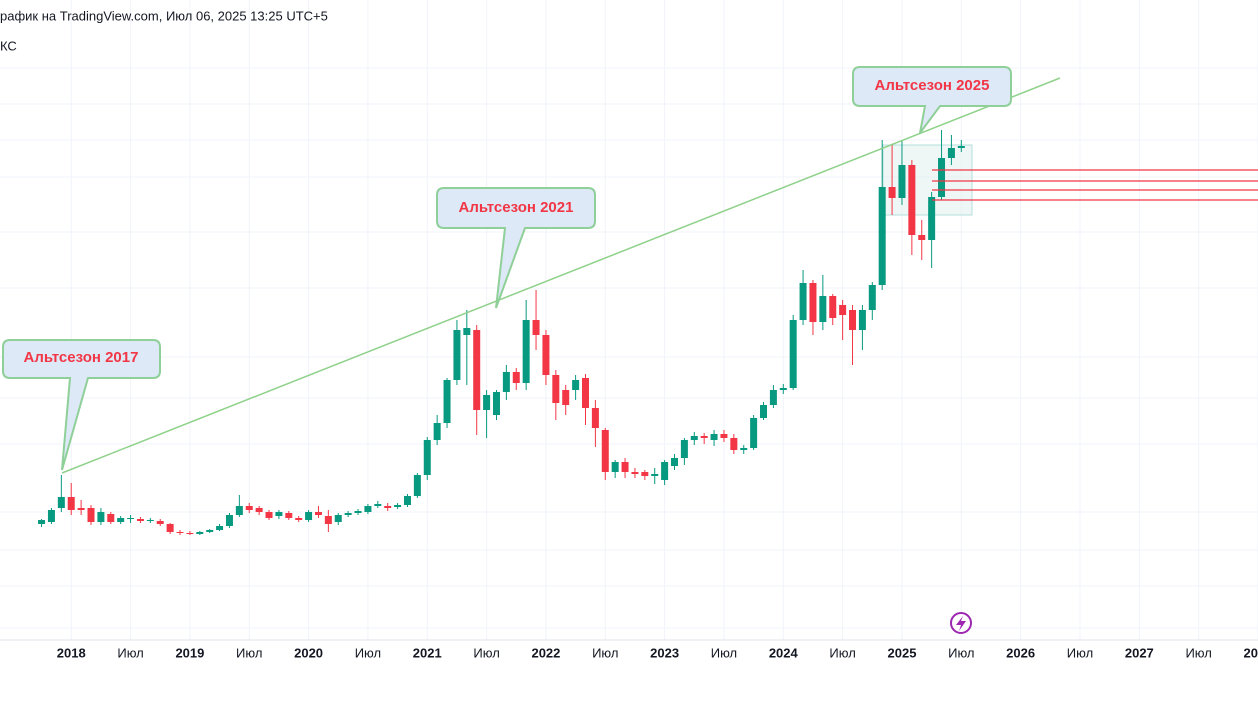 This screenshot has height=707, width=1258. I want to click on symbol: КС, so click(8, 45).